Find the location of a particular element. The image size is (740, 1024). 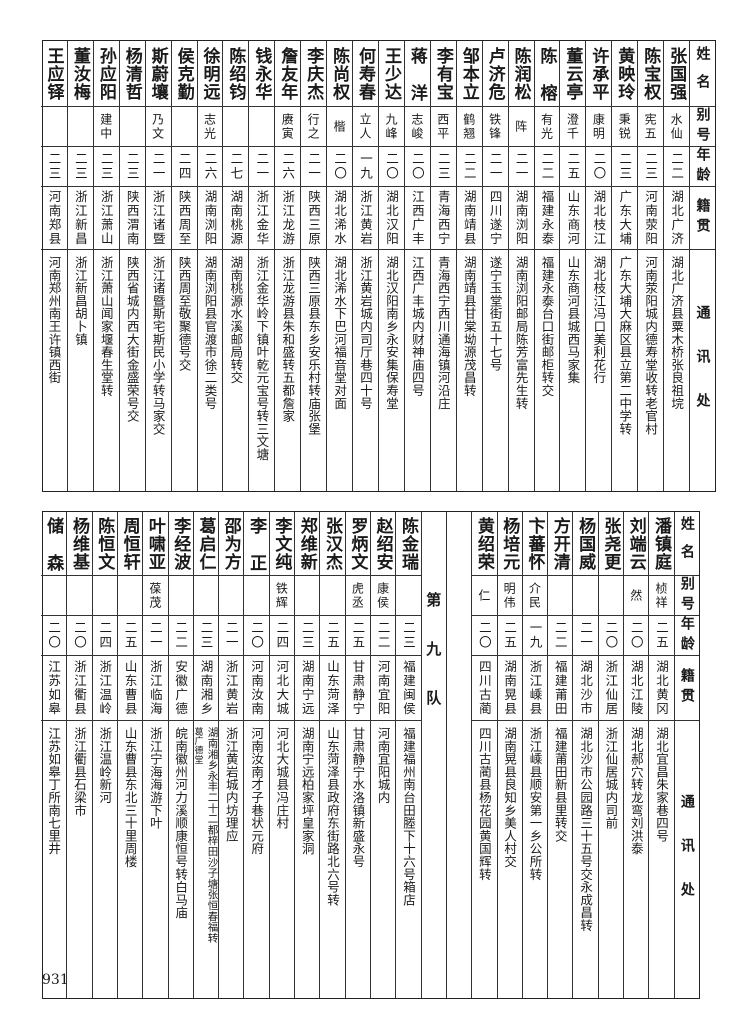

native-text: 湖南湘乡 is located at coordinates (206, 688).